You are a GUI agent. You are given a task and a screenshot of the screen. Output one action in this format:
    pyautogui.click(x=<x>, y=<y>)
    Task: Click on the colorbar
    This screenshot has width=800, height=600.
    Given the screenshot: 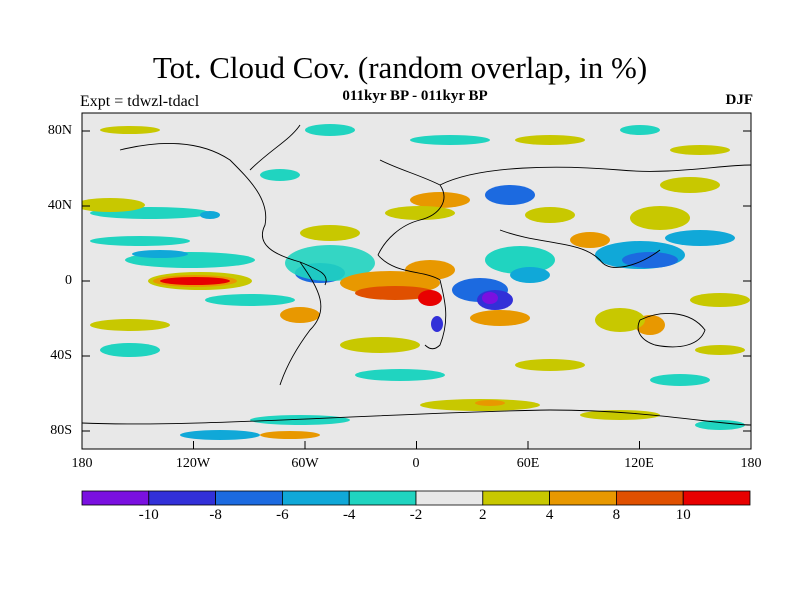 What is the action you would take?
    pyautogui.click(x=416, y=498)
    